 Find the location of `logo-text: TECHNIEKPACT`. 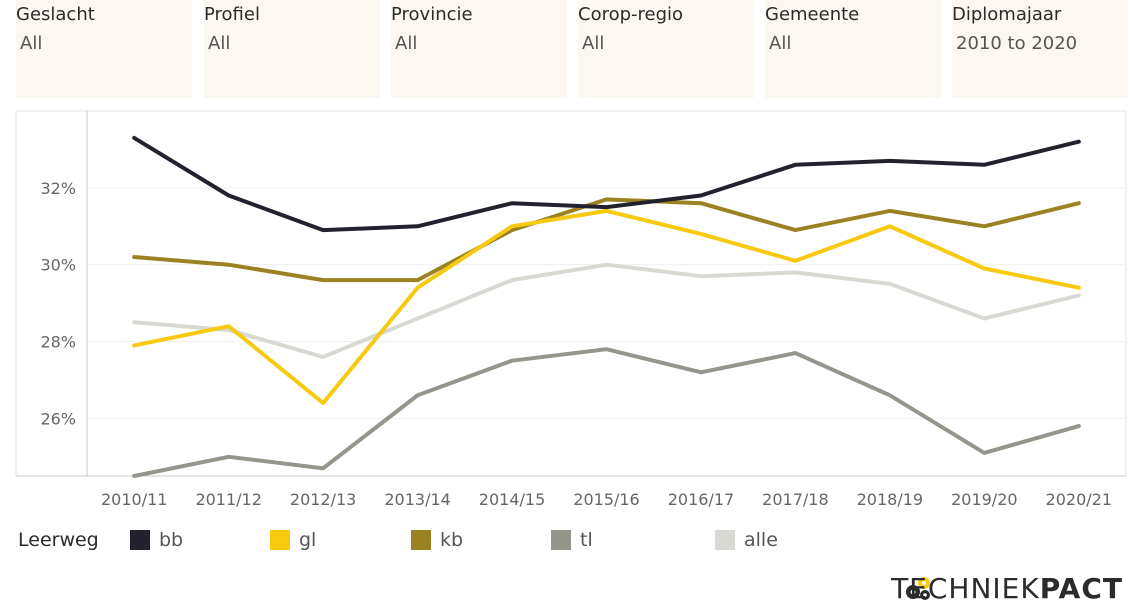

logo-text: TECHNIEKPACT is located at coordinates (1007, 588).